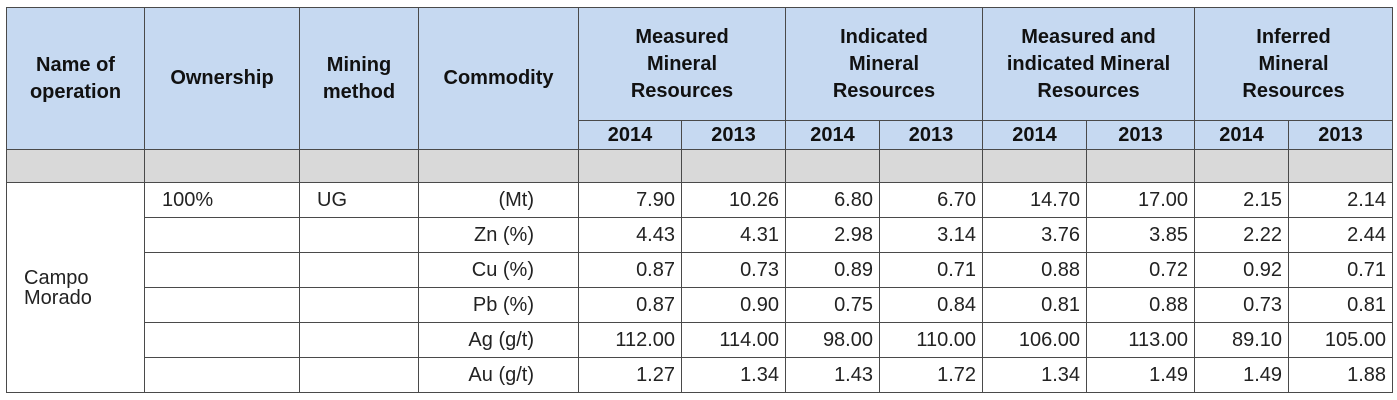  What do you see at coordinates (931, 200) in the screenshot?
I see `value-cell: 6.70` at bounding box center [931, 200].